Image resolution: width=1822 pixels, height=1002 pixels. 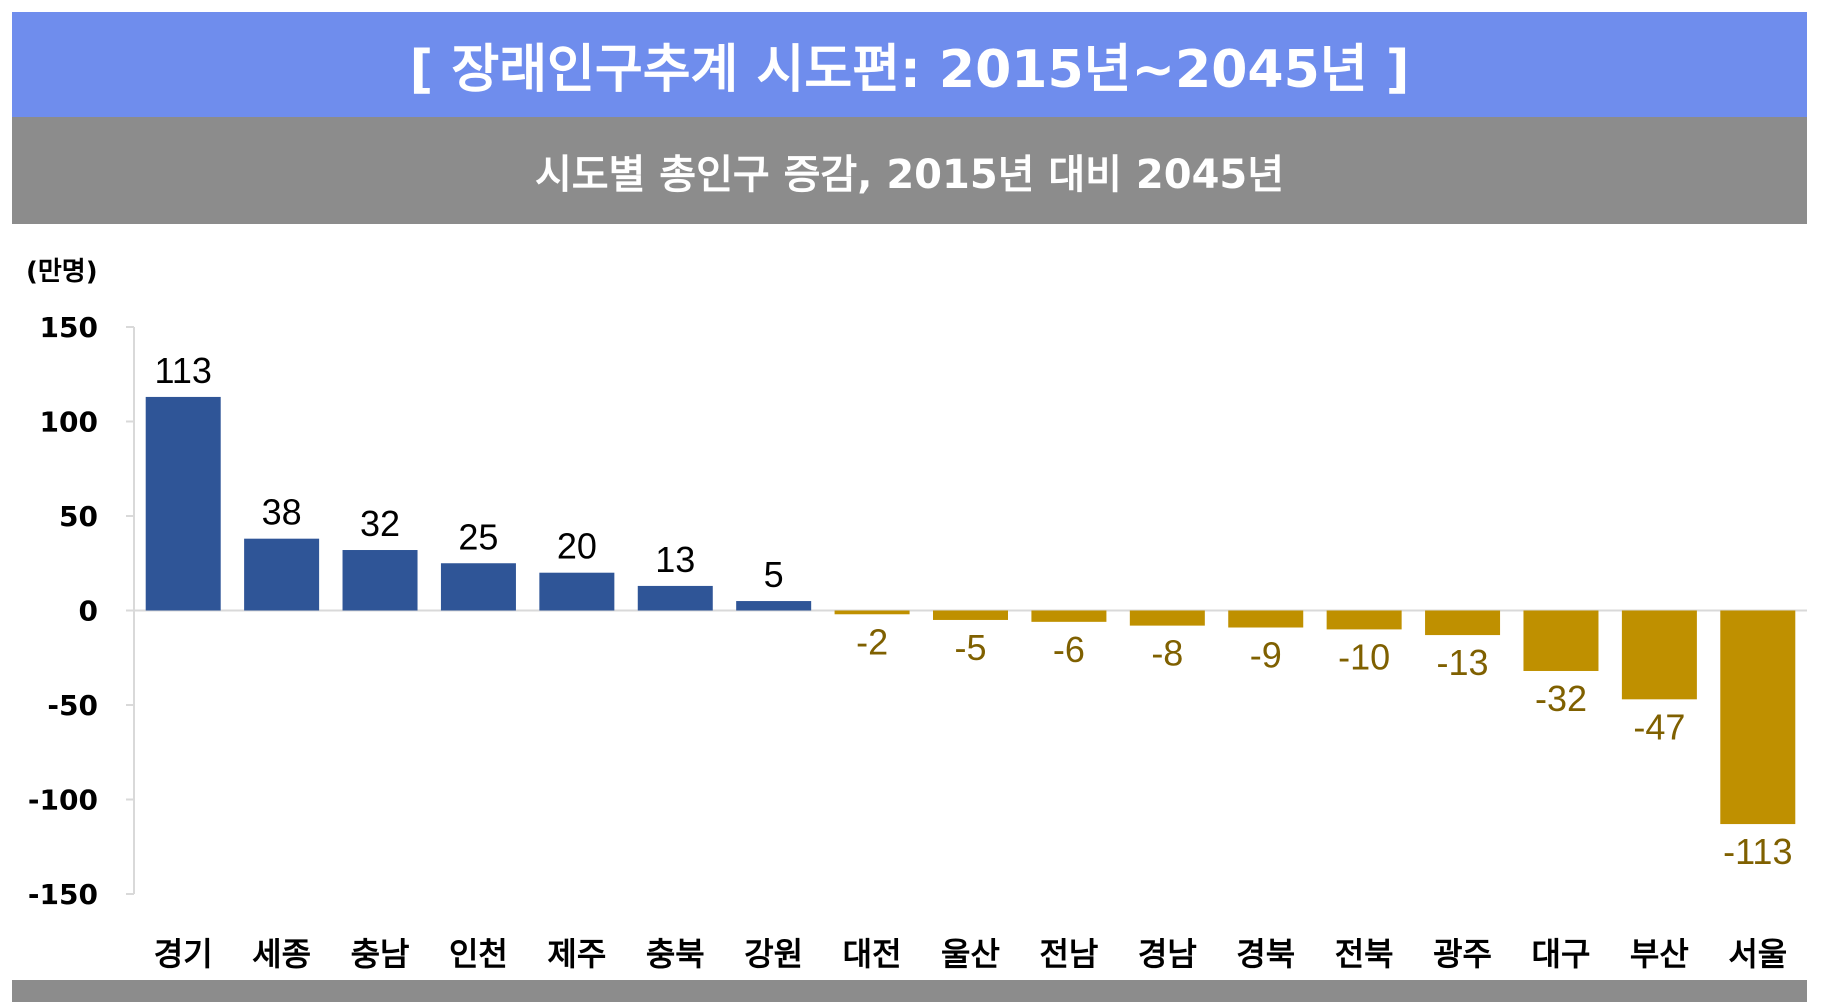 What do you see at coordinates (774, 574) in the screenshot?
I see `data-label: 5` at bounding box center [774, 574].